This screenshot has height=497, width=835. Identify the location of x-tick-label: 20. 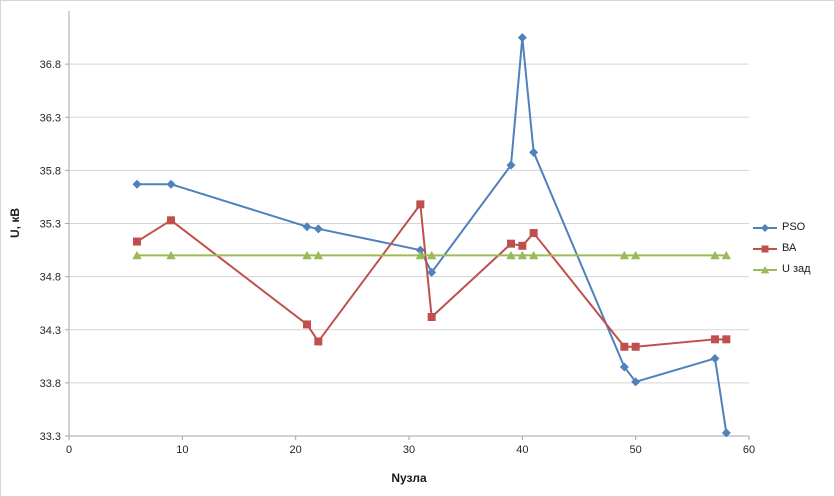
(296, 450).